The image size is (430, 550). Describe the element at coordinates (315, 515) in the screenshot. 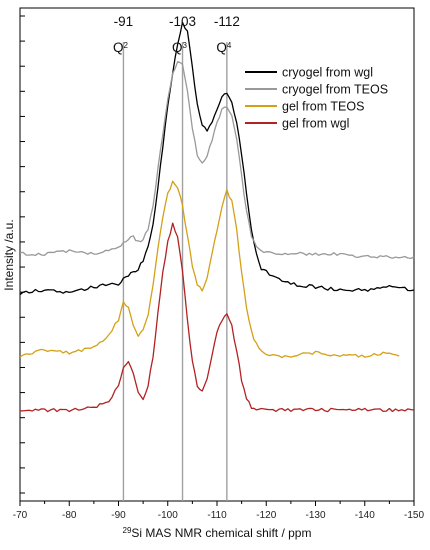

I see `x-tick-label: -130` at that location.